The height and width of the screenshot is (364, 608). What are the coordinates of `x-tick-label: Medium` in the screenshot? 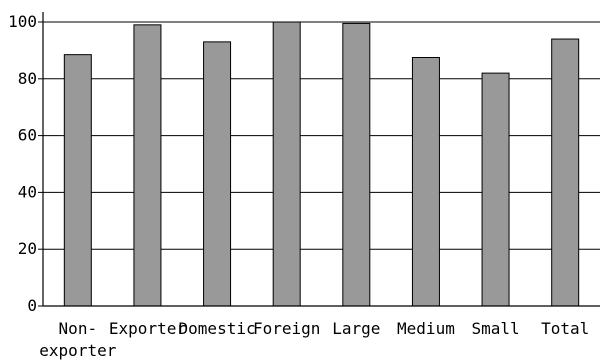 It's located at (426, 328).